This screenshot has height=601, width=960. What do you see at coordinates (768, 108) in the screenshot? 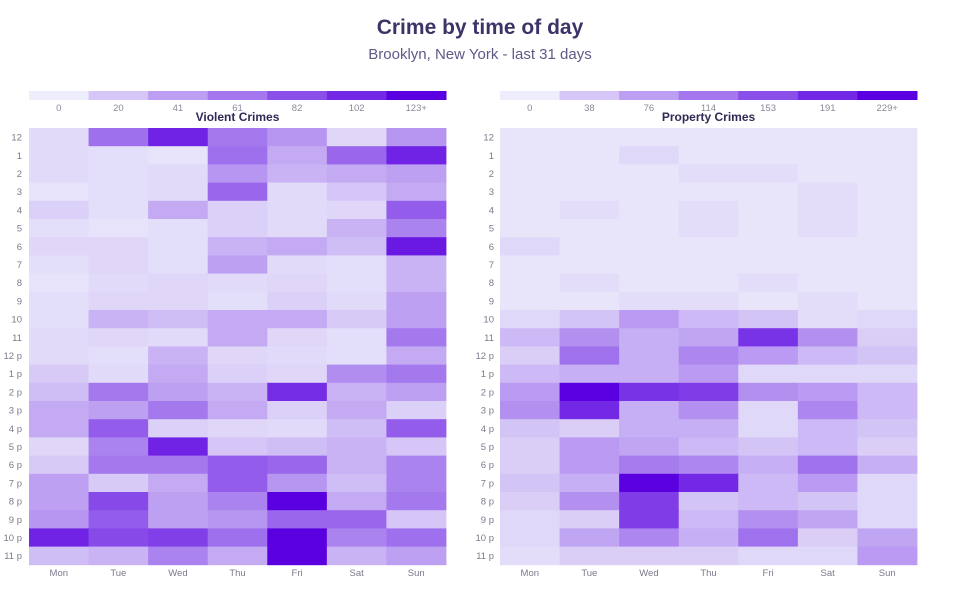
I see `legend-tick-label: 153` at bounding box center [768, 108].